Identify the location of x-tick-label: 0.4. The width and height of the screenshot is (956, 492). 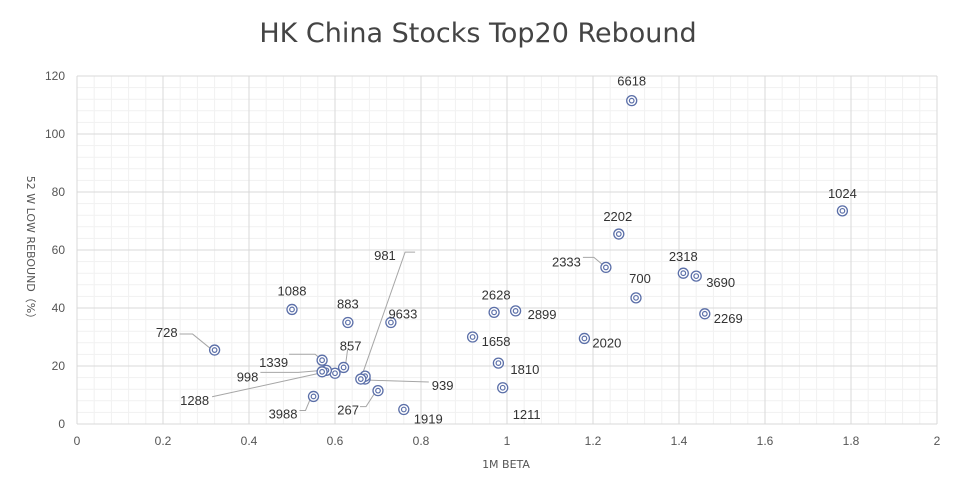
(249, 441).